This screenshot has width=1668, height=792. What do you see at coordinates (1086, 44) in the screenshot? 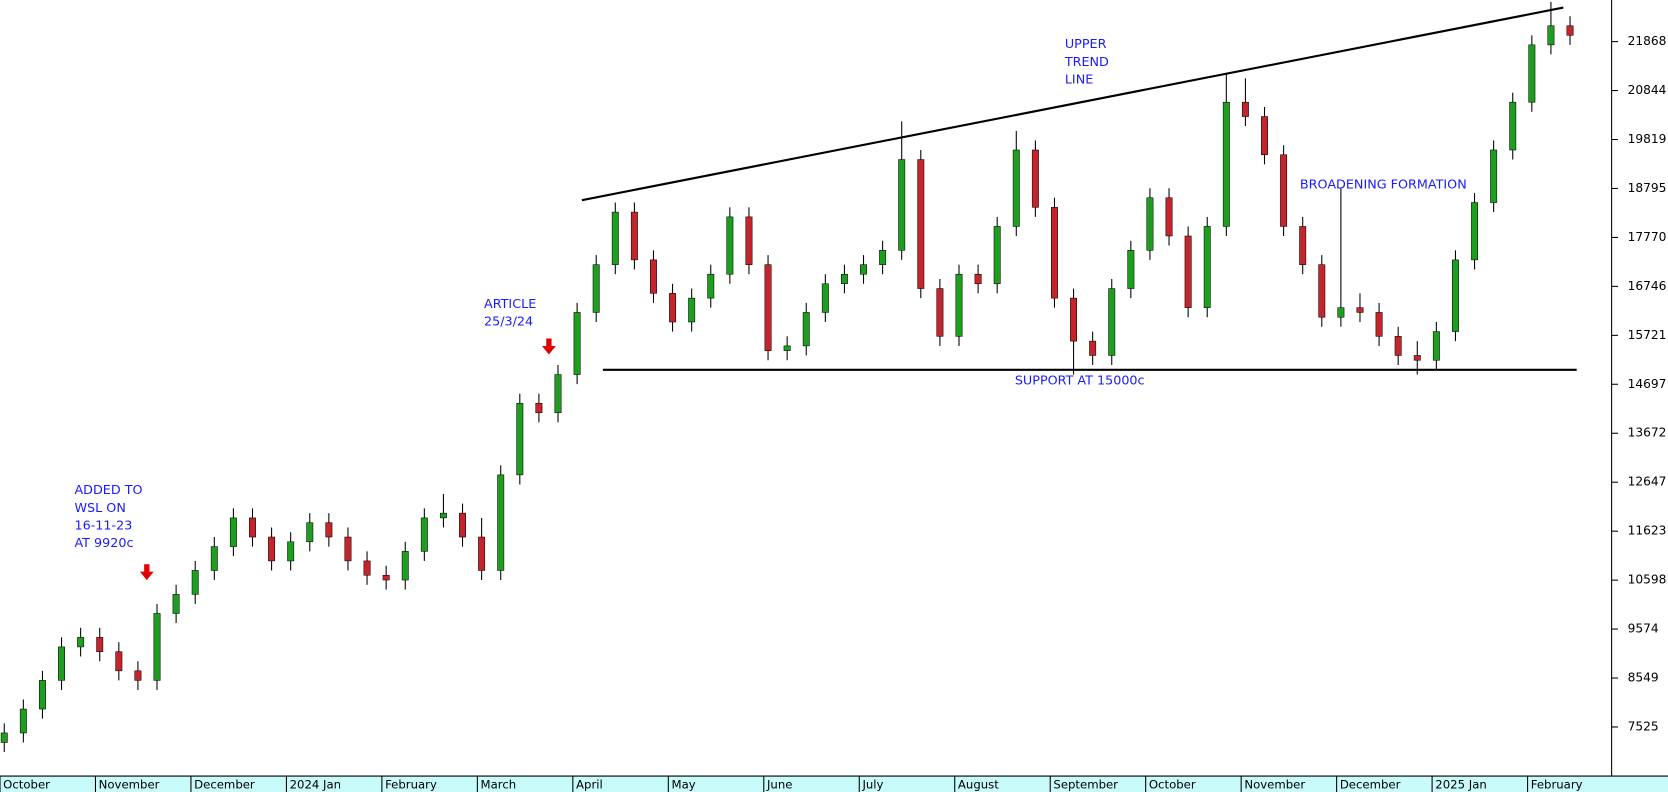
I see `annotation: UPPER` at bounding box center [1086, 44].